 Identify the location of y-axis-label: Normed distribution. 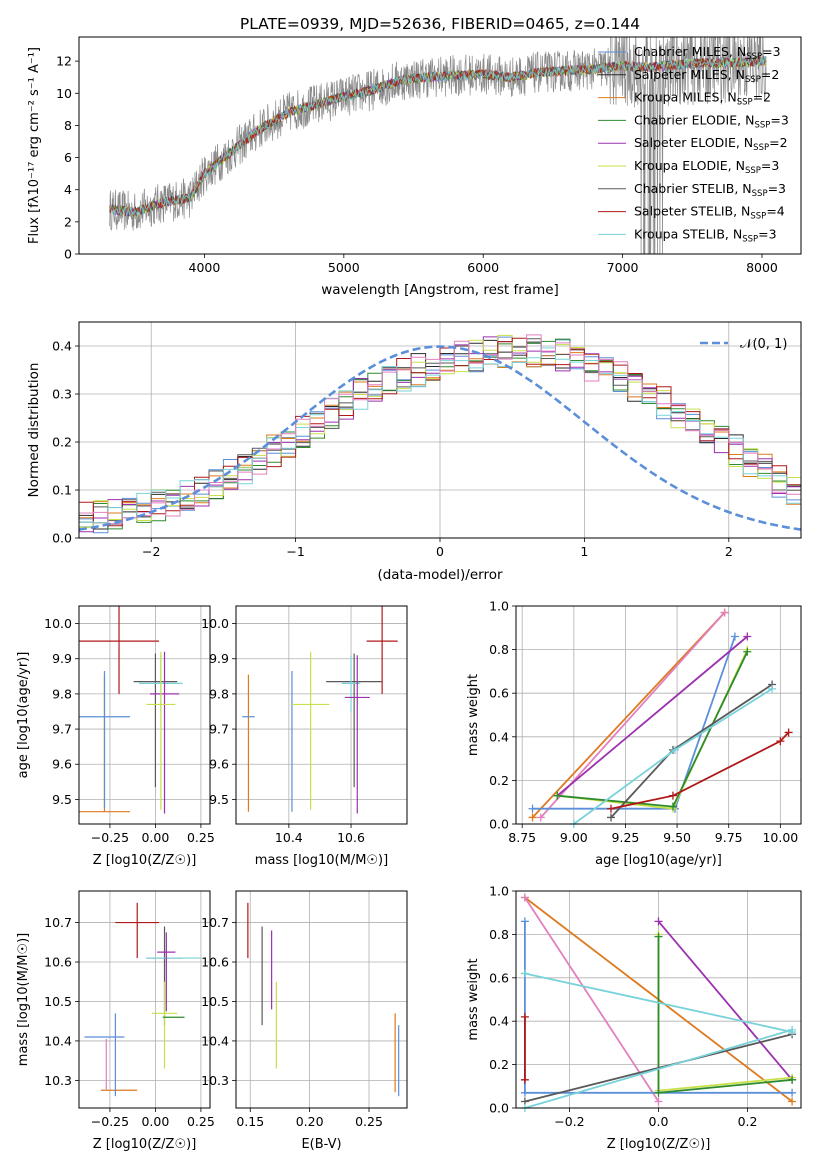
(34, 430).